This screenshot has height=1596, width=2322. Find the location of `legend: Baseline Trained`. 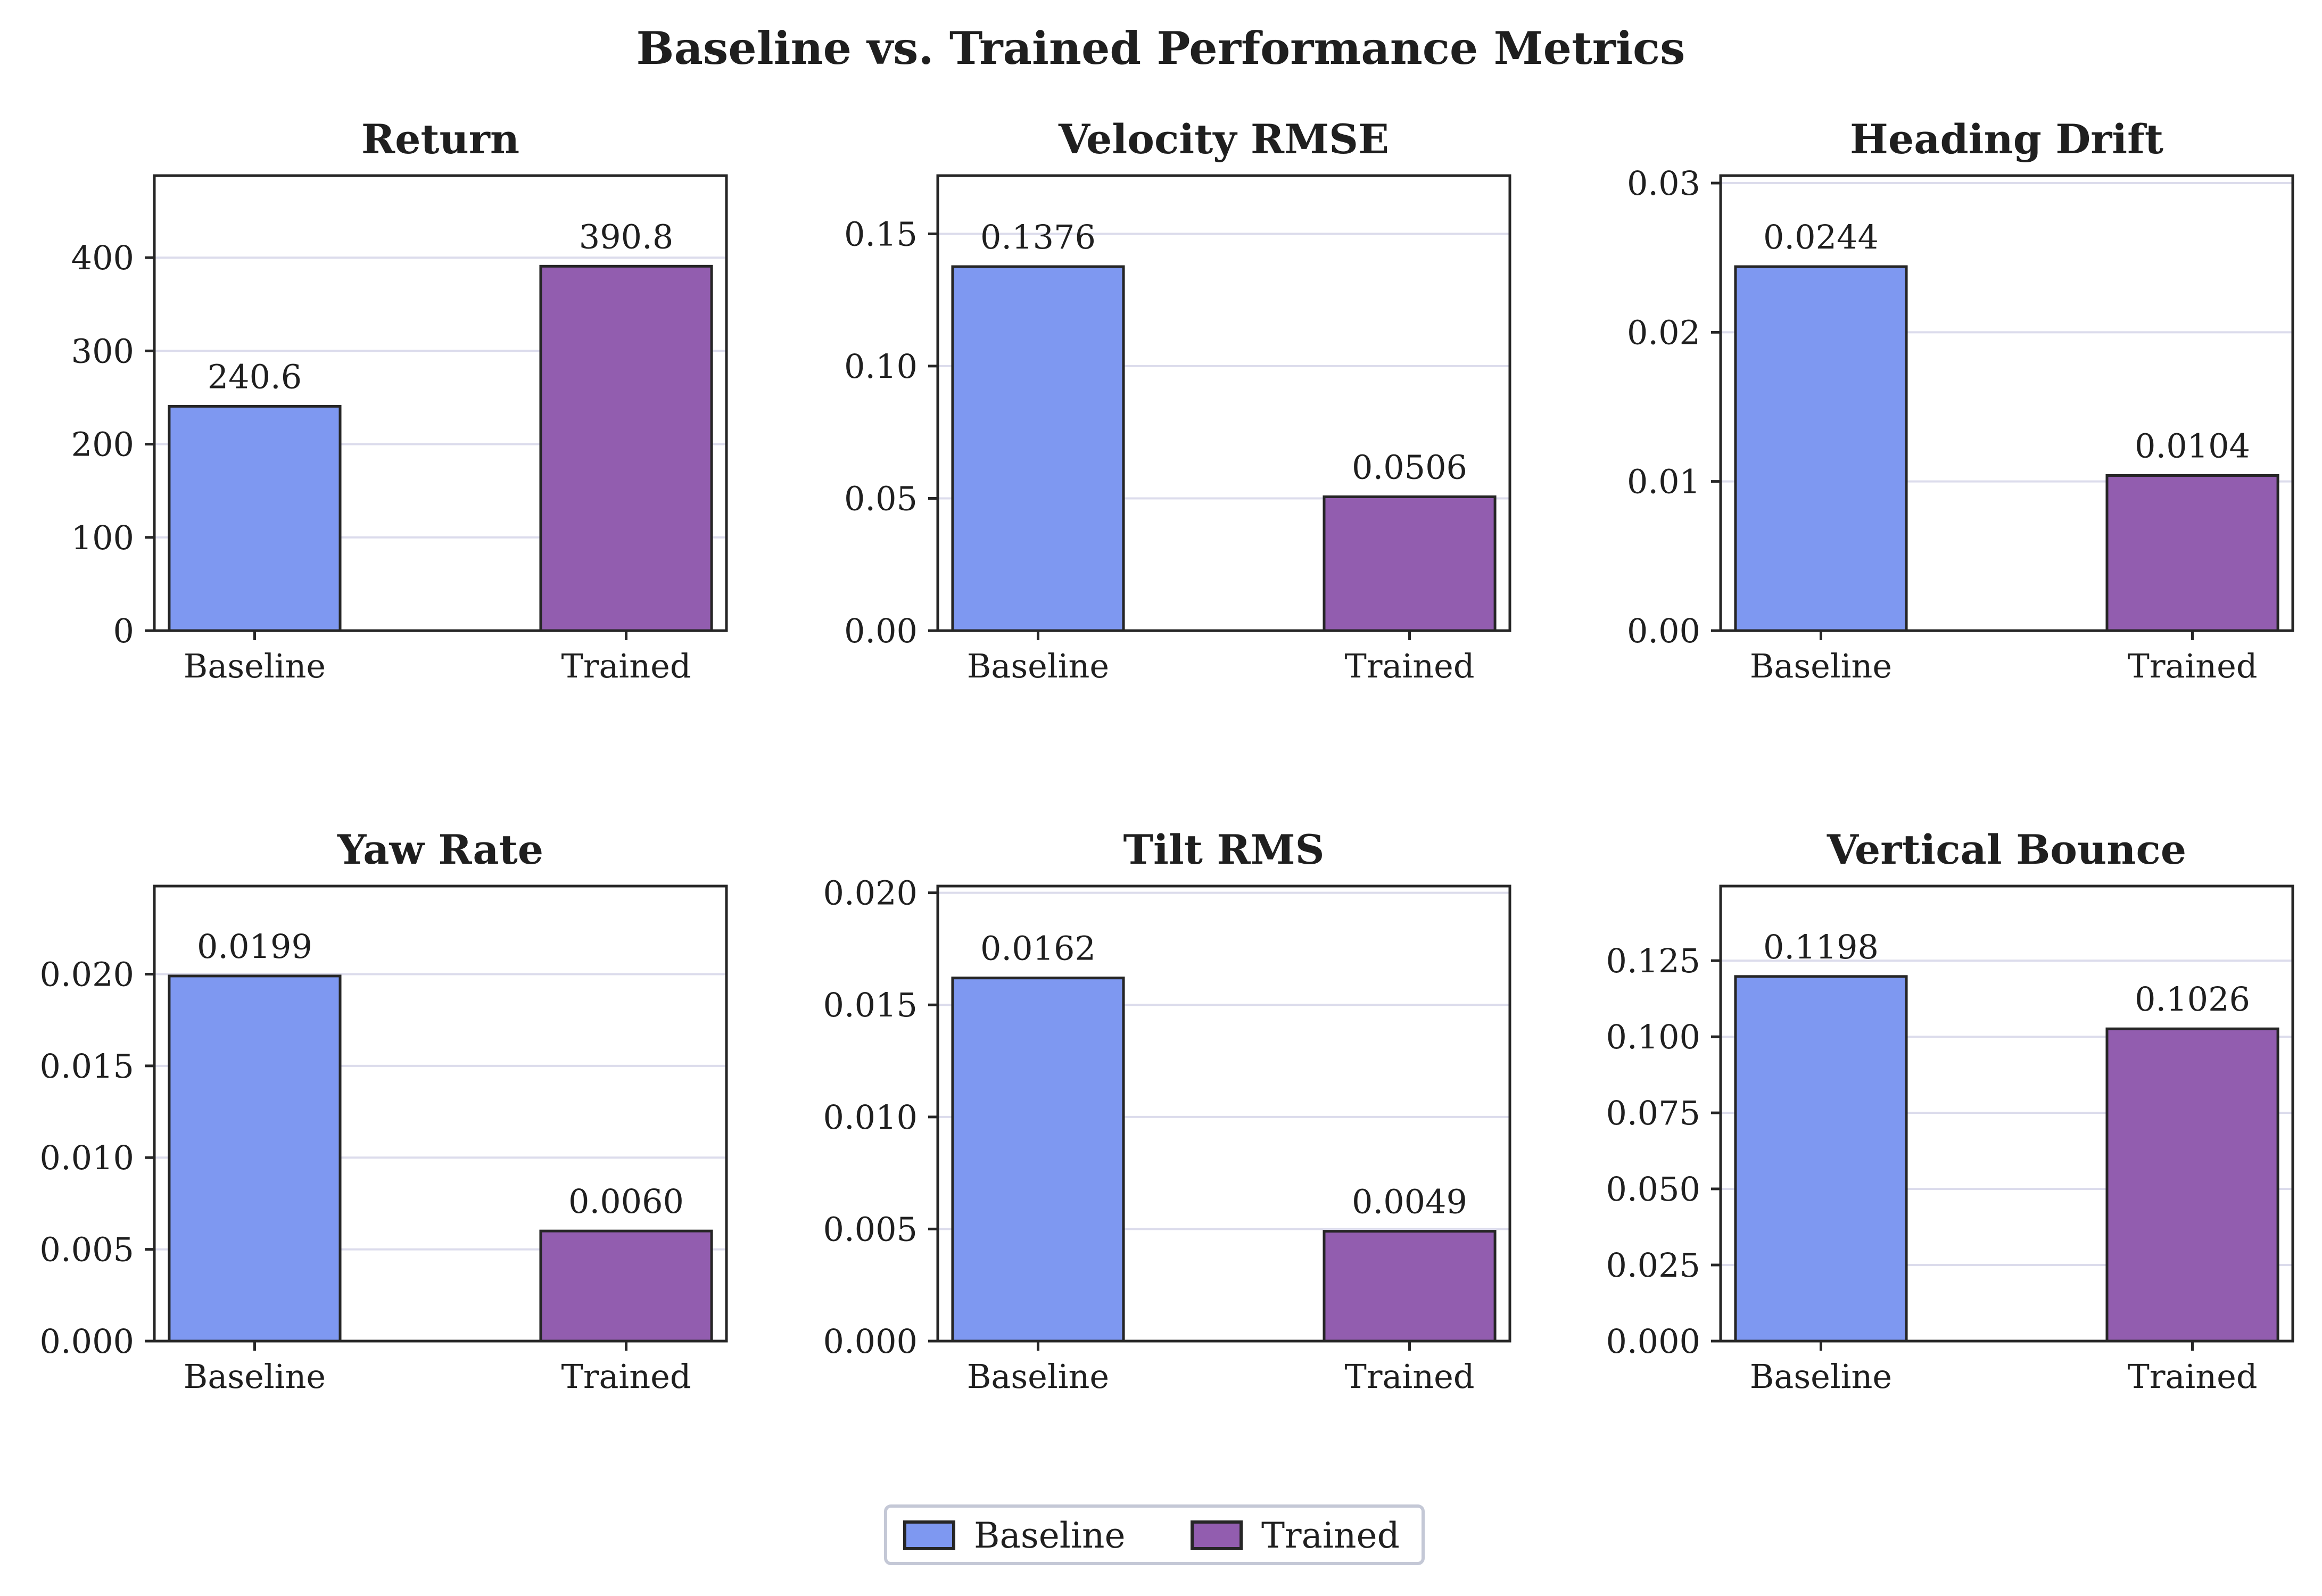

legend: Baseline Trained is located at coordinates (1154, 1534).